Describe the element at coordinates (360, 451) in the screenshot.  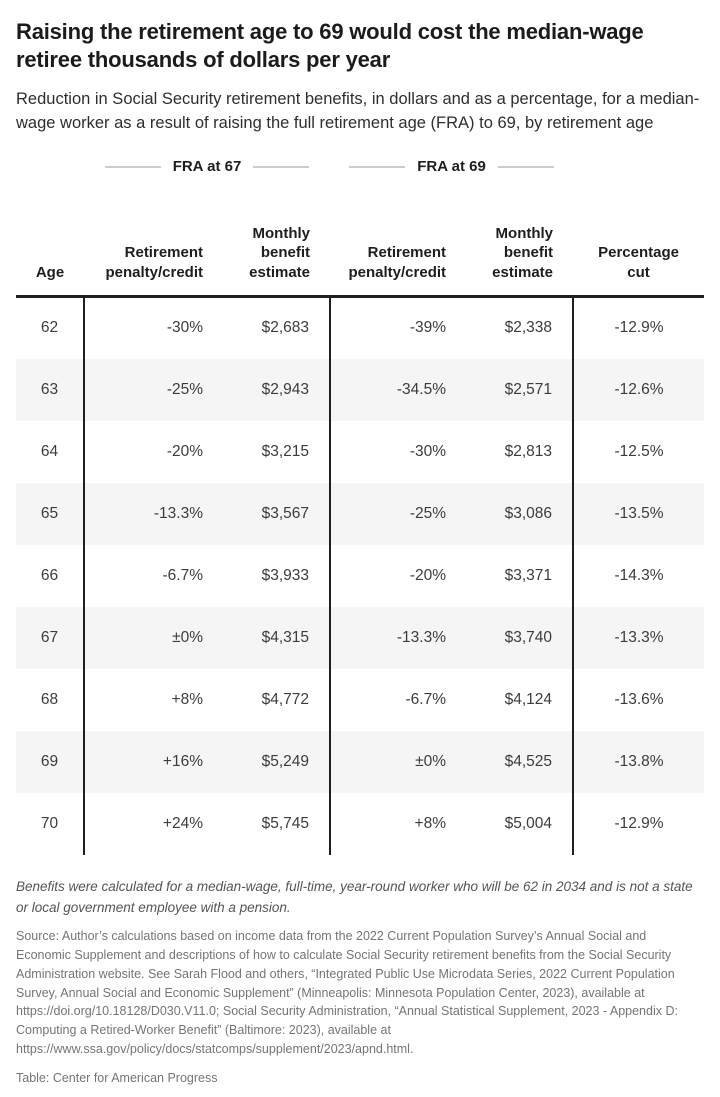
I see `table-row: 64 -20% $3,215 -30% $2,813 -12.5%` at that location.